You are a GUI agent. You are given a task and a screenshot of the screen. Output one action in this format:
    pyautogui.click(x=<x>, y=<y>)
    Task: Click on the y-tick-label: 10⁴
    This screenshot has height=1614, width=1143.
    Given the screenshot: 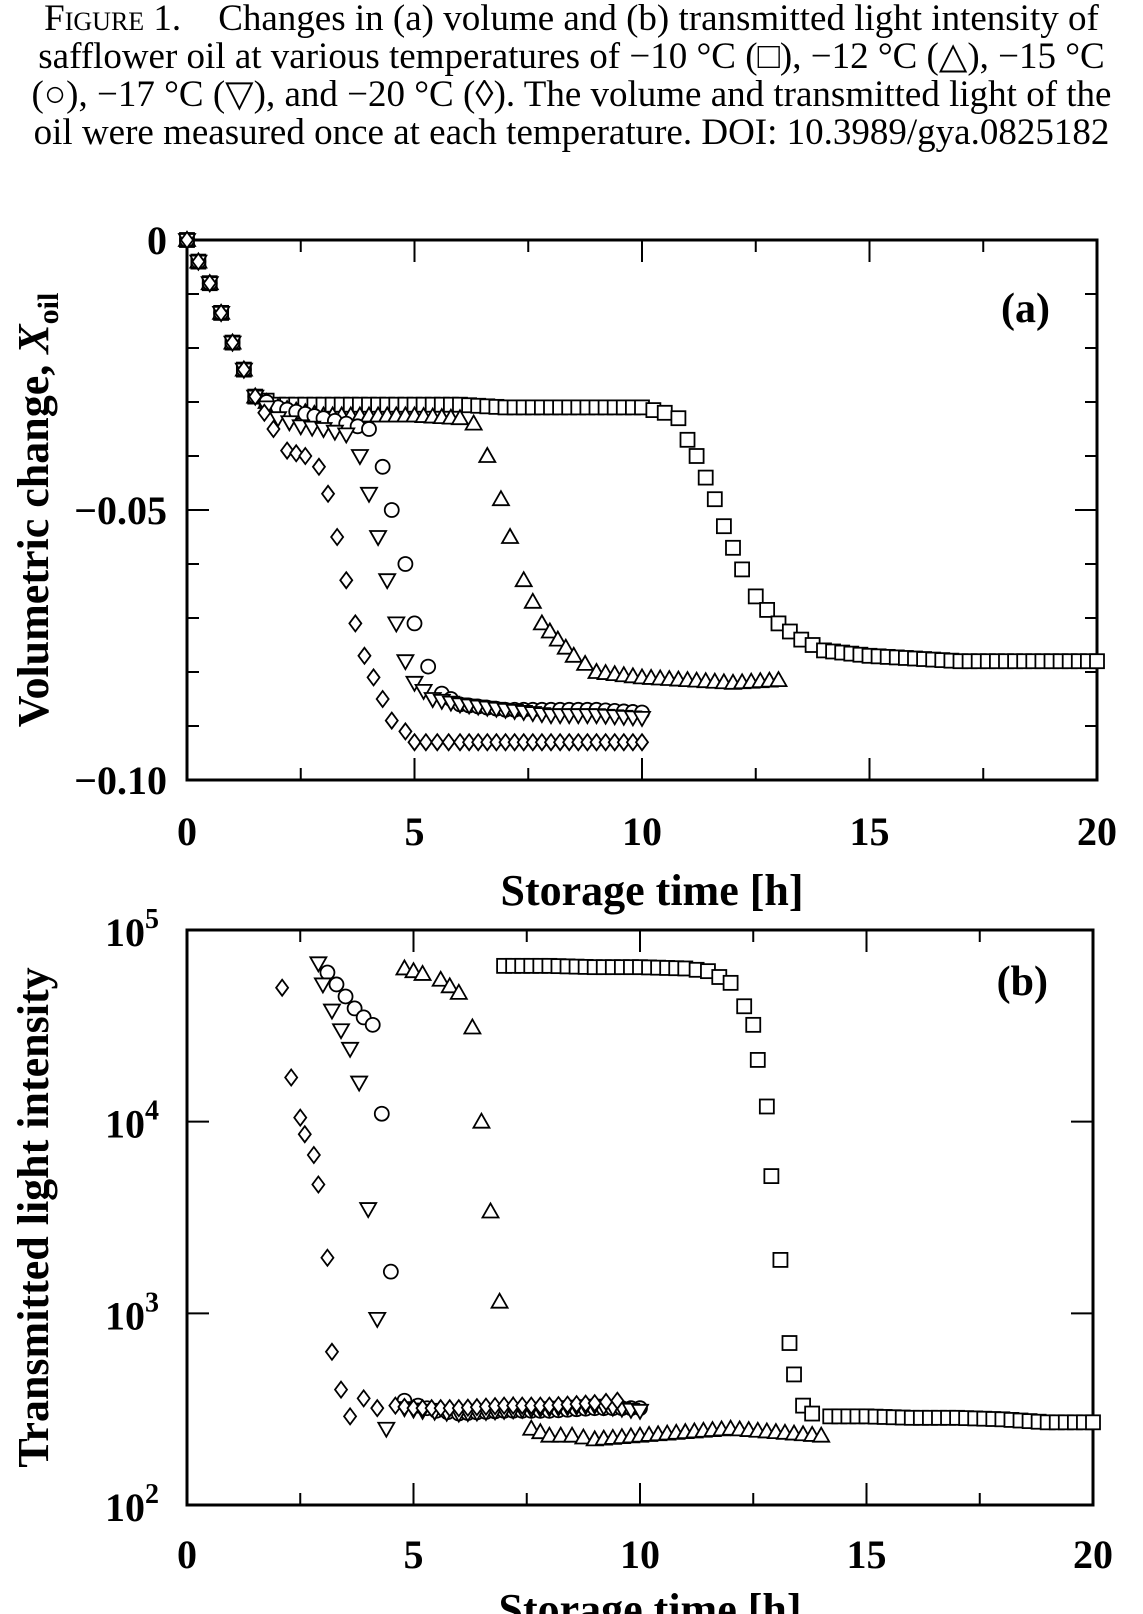 What is the action you would take?
    pyautogui.click(x=132, y=1121)
    